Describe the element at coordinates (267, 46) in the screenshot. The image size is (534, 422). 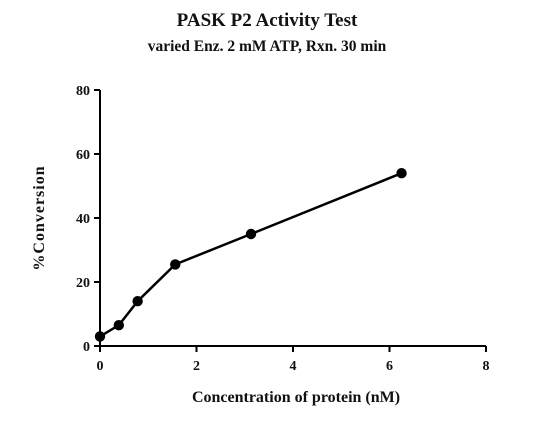
I see `chart-subtitle: varied Enz. 2 mM ATP, Rxn. 30 min` at that location.